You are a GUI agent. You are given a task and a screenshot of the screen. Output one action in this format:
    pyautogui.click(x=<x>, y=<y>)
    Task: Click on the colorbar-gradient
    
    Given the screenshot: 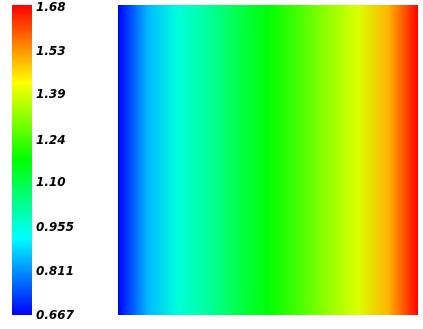 What is the action you would take?
    pyautogui.click(x=22, y=160)
    